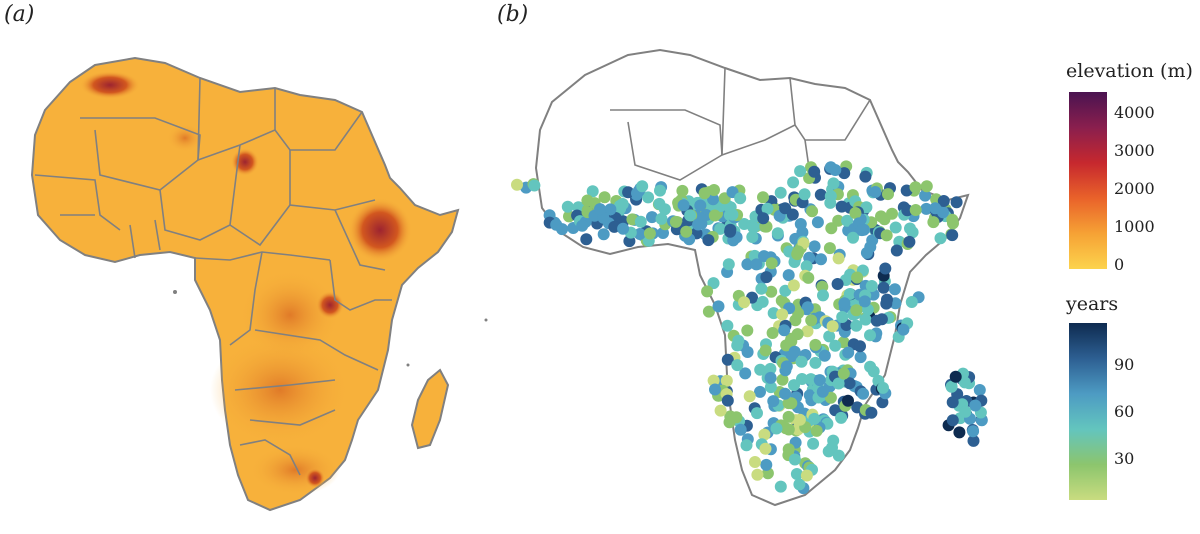 The height and width of the screenshot is (534, 1200). I want to click on elevation-tick-3000: 3000, so click(1134, 150).